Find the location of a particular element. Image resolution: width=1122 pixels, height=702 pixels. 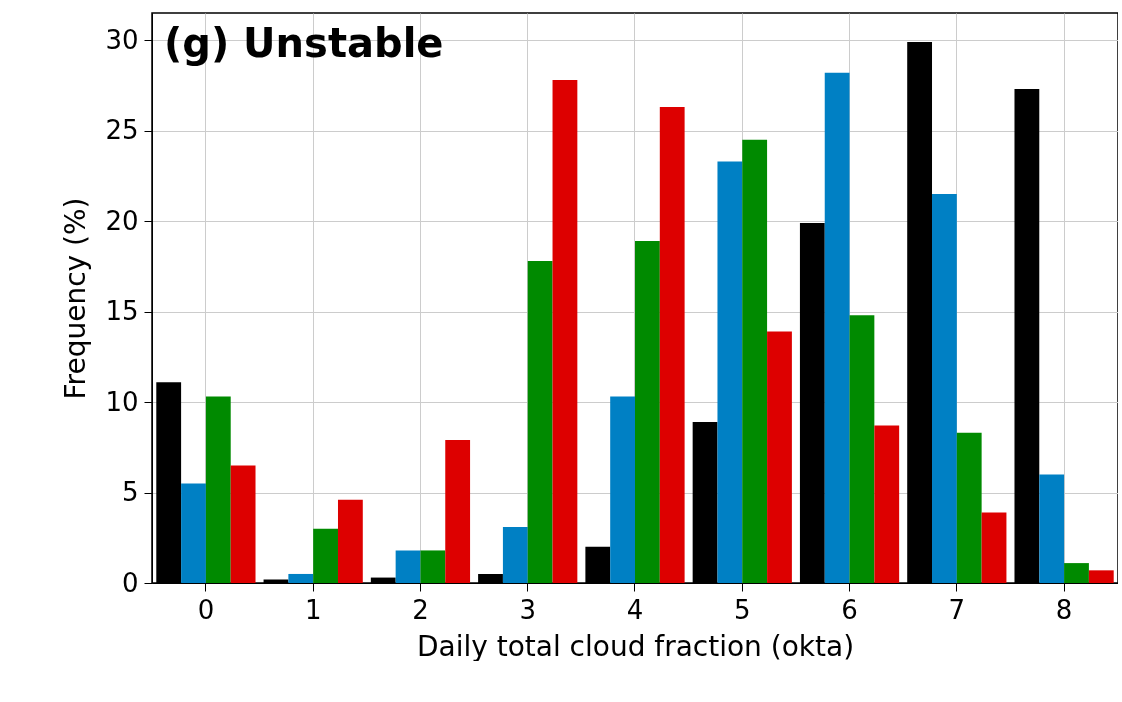

x-tick-label: 2 is located at coordinates (420, 609).